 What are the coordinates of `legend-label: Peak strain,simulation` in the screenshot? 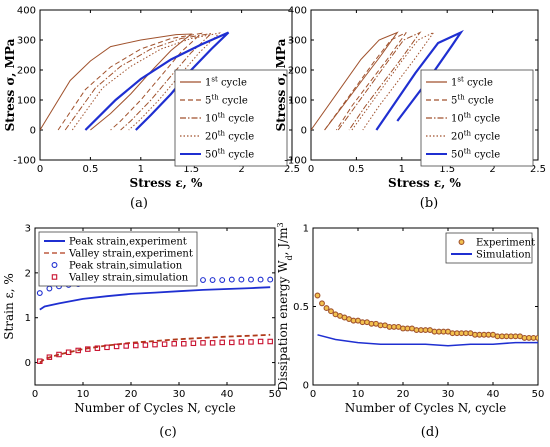 It's located at (126, 266).